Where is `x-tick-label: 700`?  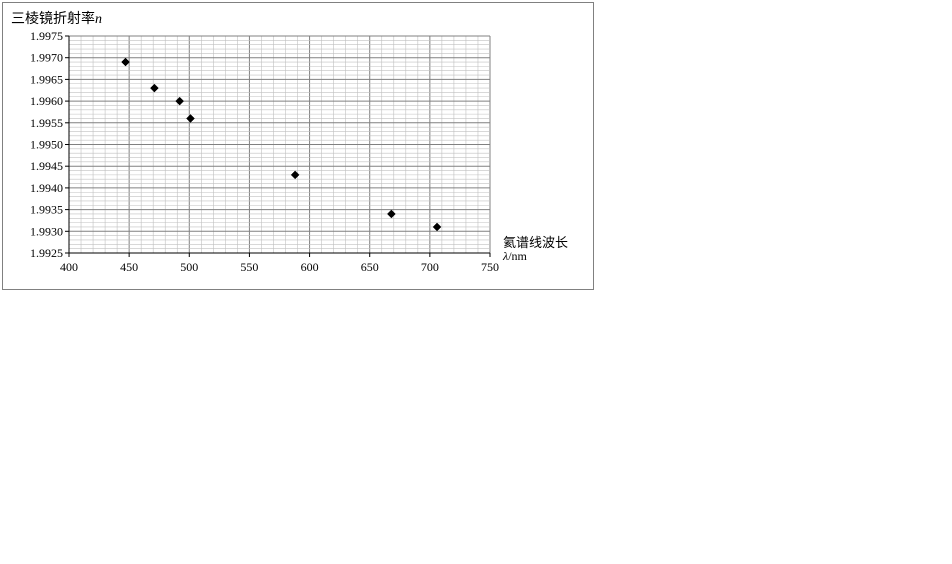 x-tick-label: 700 is located at coordinates (430, 267).